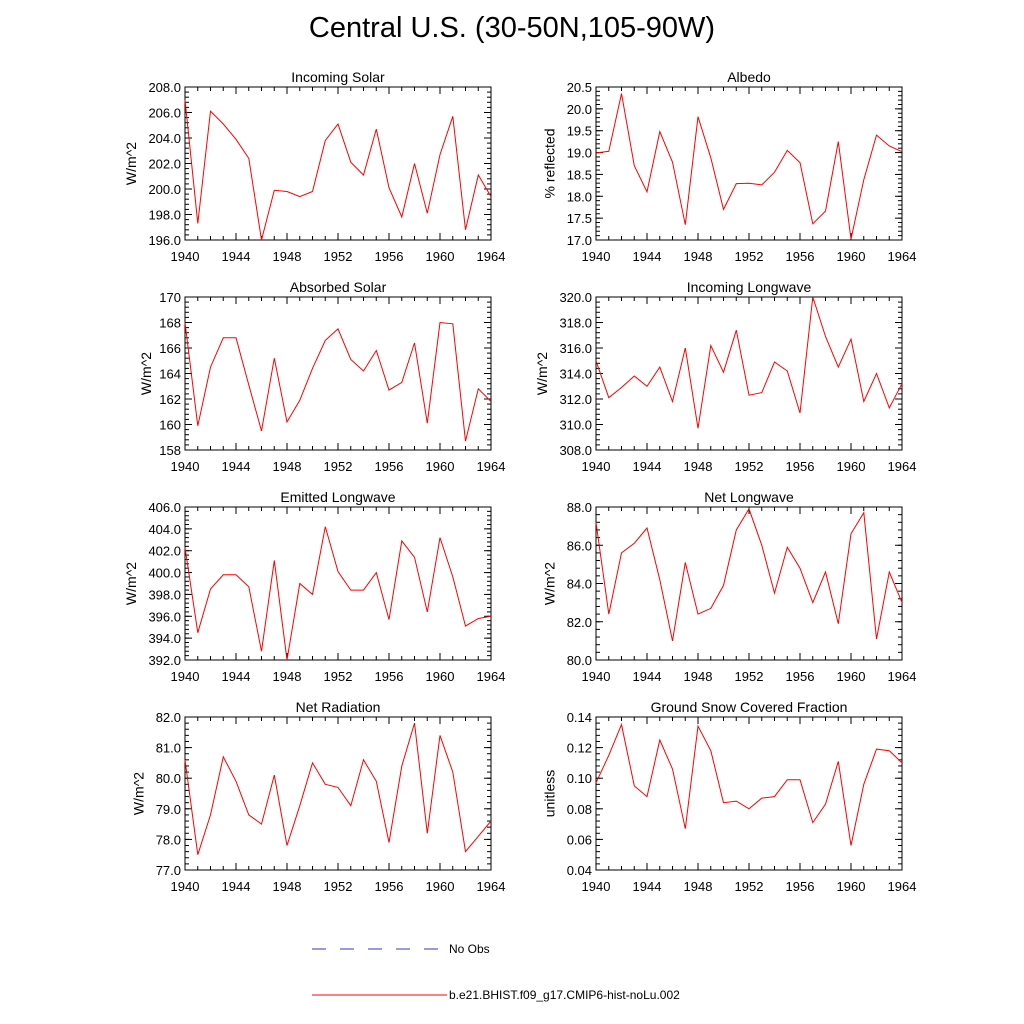 Image resolution: width=1024 pixels, height=1024 pixels. Describe the element at coordinates (579, 87) in the screenshot. I see `y-tick-label: 20.5` at that location.